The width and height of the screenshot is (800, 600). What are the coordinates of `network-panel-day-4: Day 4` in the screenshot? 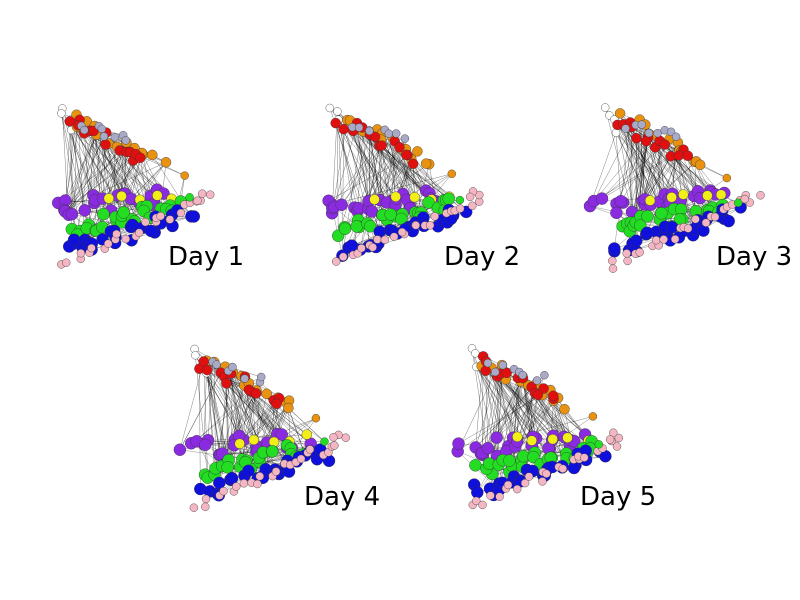 It's located at (278, 430).